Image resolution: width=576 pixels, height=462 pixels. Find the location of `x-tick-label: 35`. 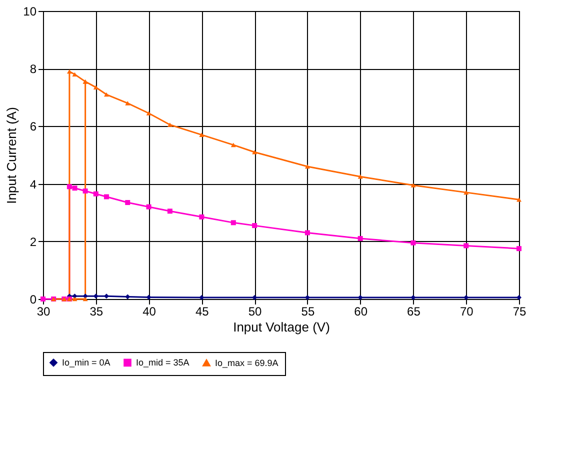

x-tick-label: 35 is located at coordinates (97, 311).